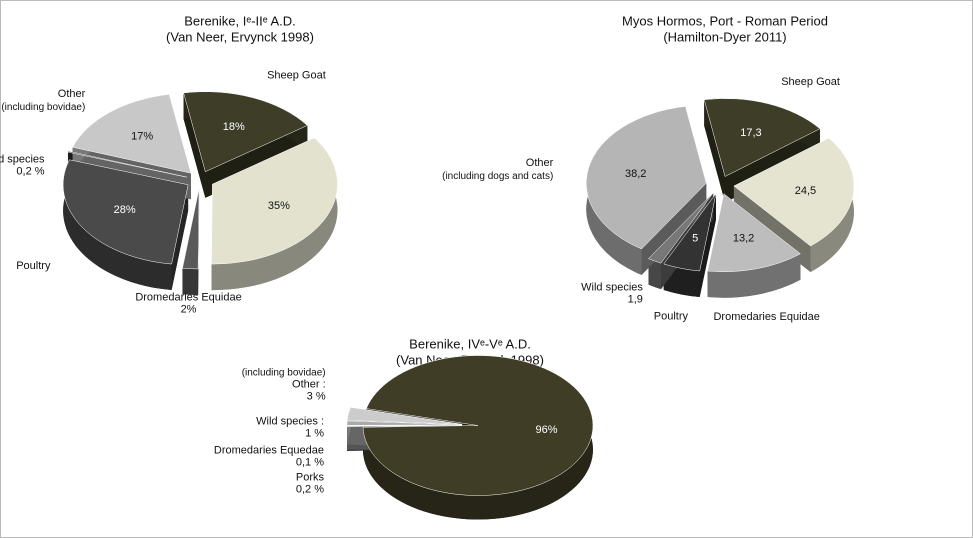  Describe the element at coordinates (189, 310) in the screenshot. I see `value-label: 2%` at that location.